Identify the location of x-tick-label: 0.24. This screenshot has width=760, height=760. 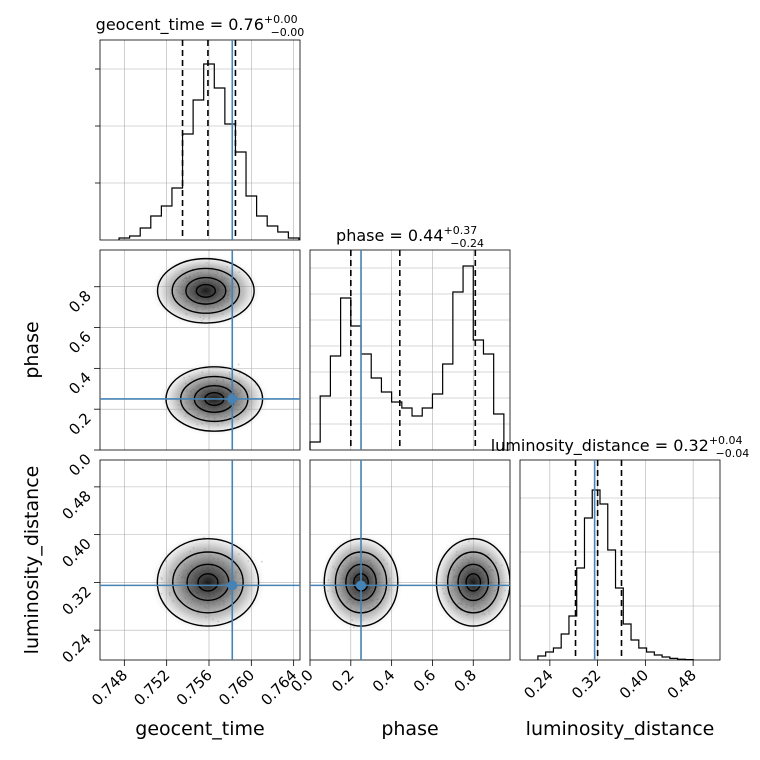
(538, 684).